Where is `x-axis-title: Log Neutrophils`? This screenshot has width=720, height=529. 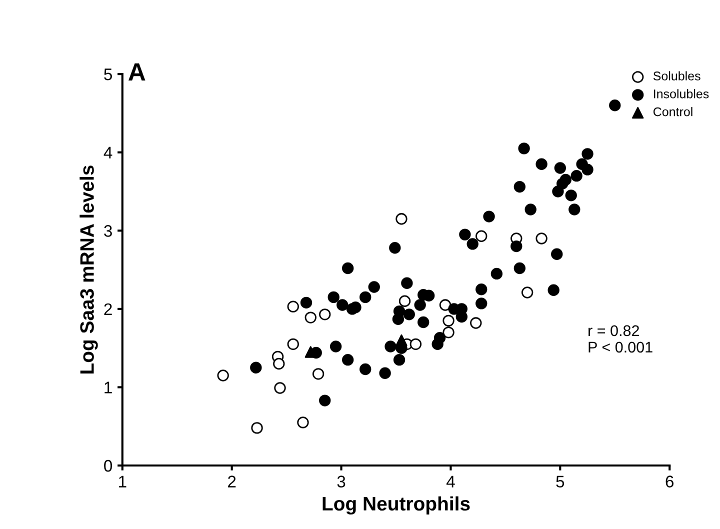 x-axis-title: Log Neutrophils is located at coordinates (396, 505).